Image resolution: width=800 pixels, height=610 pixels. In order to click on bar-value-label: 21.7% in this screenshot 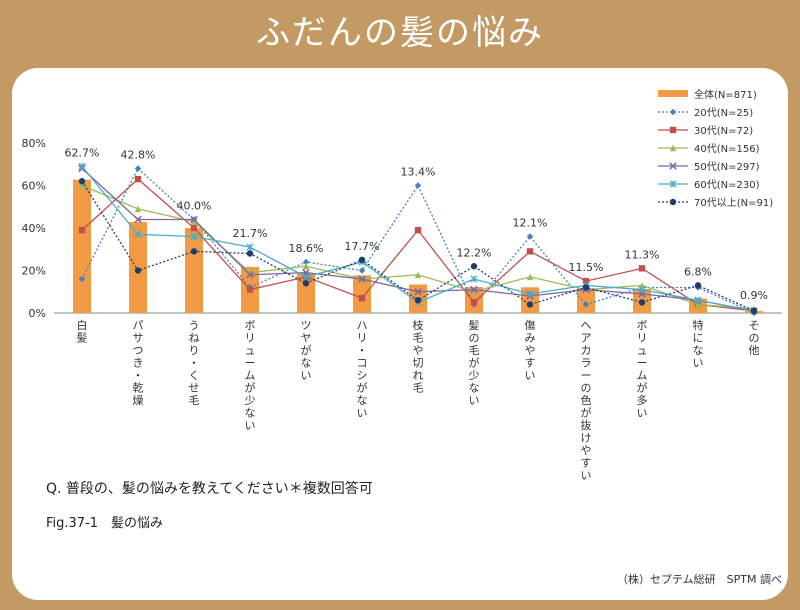, I will do `click(250, 233)`.